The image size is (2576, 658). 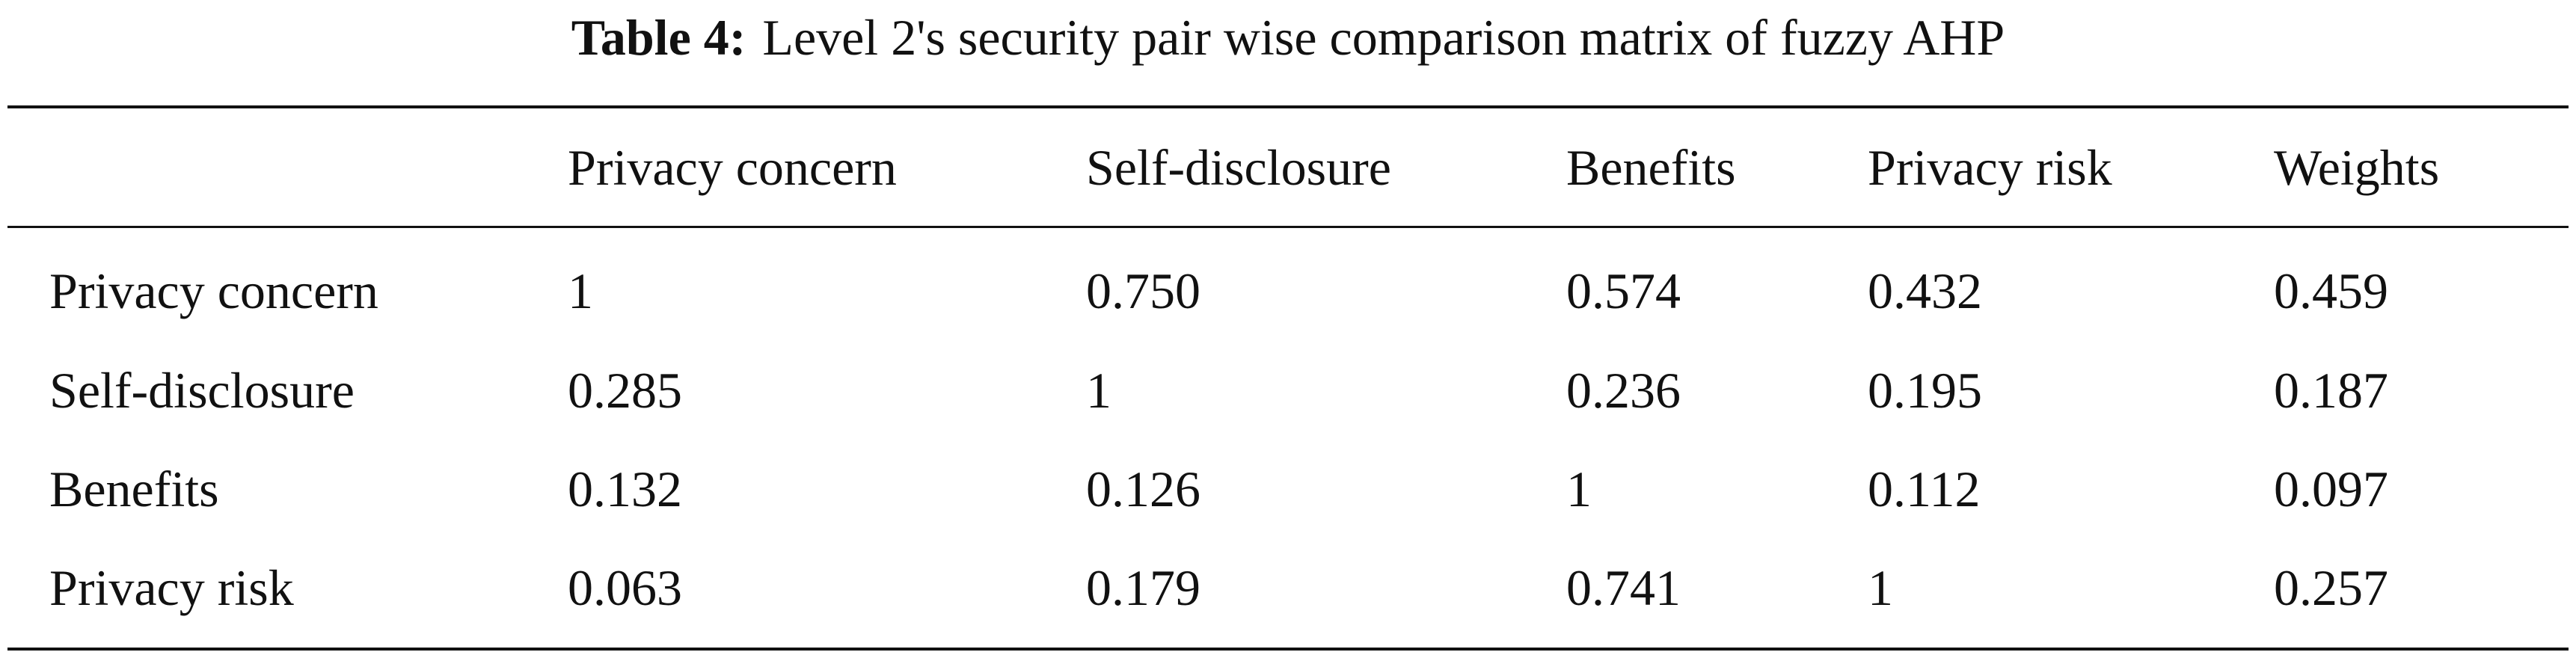 I want to click on table-cell: 0.132, so click(x=625, y=489).